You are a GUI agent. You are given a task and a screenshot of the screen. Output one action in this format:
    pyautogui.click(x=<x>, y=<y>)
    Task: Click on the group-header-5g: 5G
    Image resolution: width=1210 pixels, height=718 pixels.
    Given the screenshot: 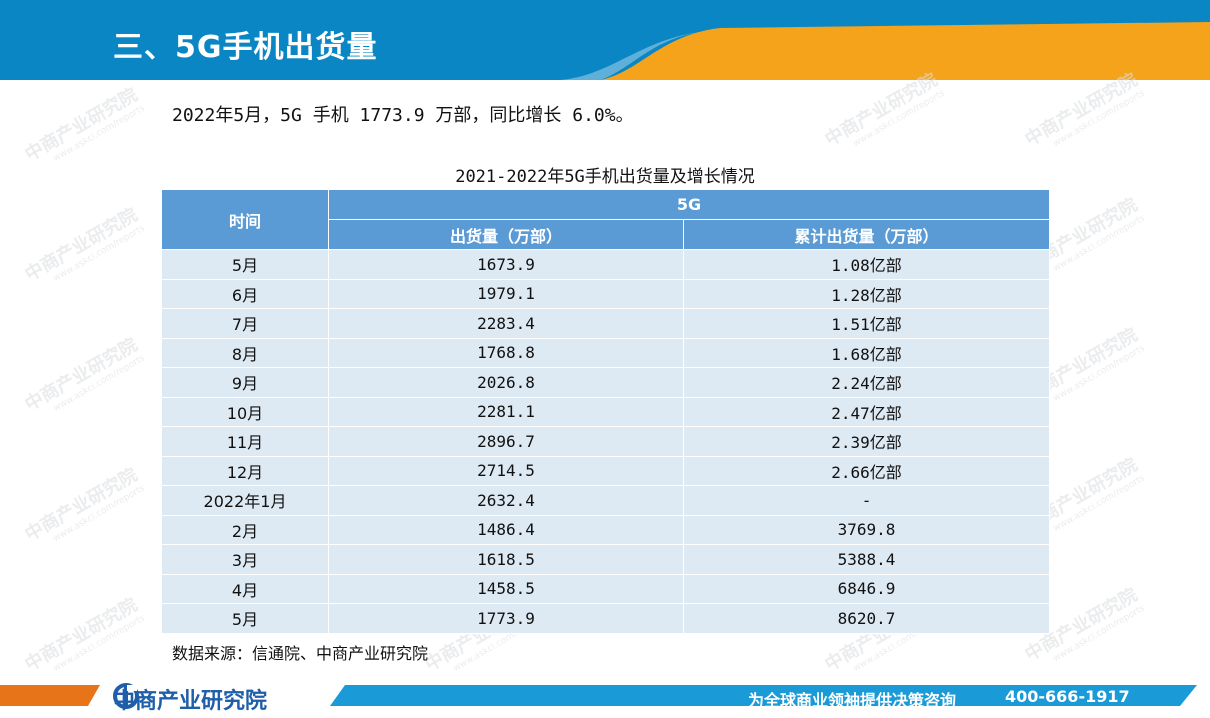 What is the action you would take?
    pyautogui.click(x=689, y=204)
    